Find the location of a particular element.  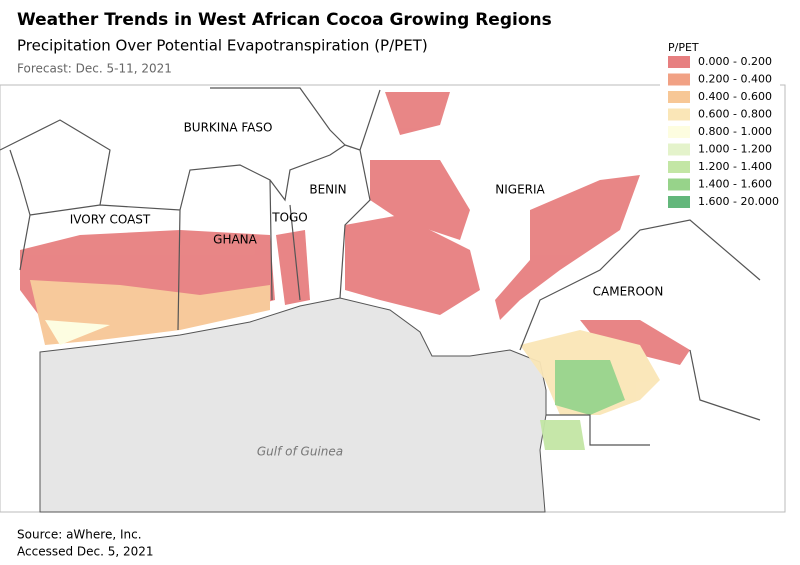

legend-label: 1.600 - 20.000 is located at coordinates (738, 201).